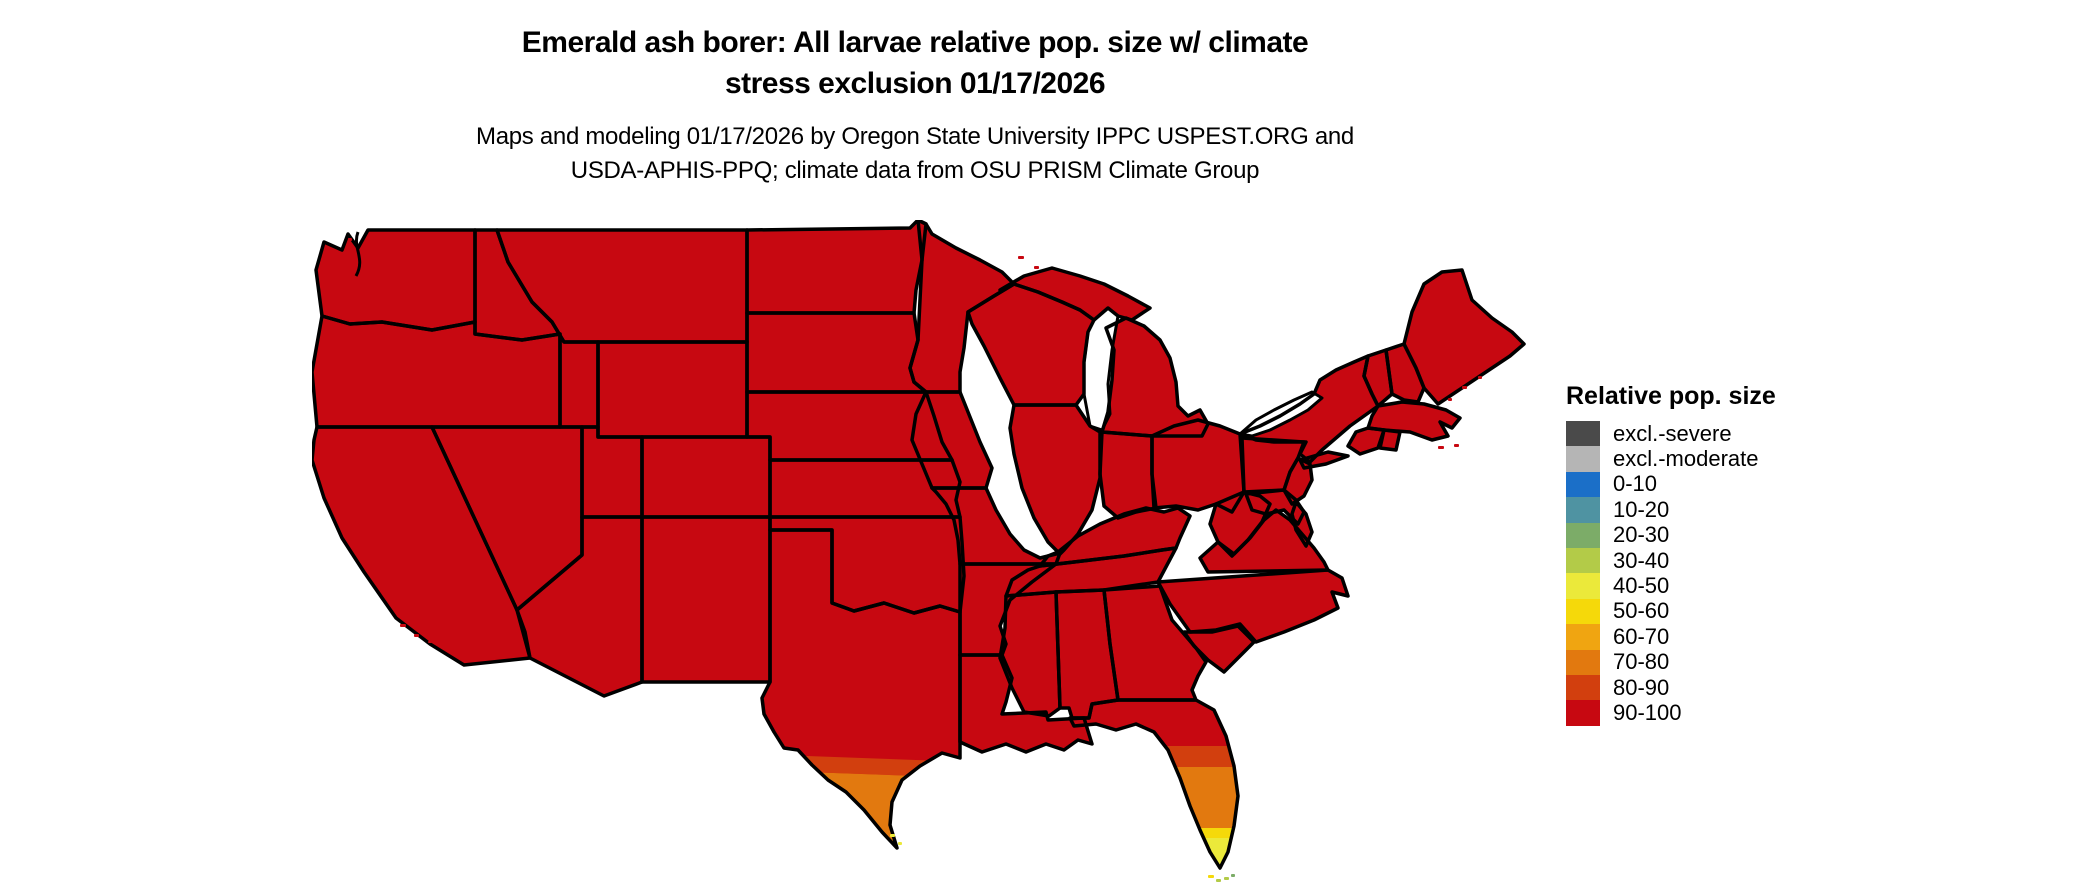 The width and height of the screenshot is (2100, 892). I want to click on state-utah, so click(612, 472).